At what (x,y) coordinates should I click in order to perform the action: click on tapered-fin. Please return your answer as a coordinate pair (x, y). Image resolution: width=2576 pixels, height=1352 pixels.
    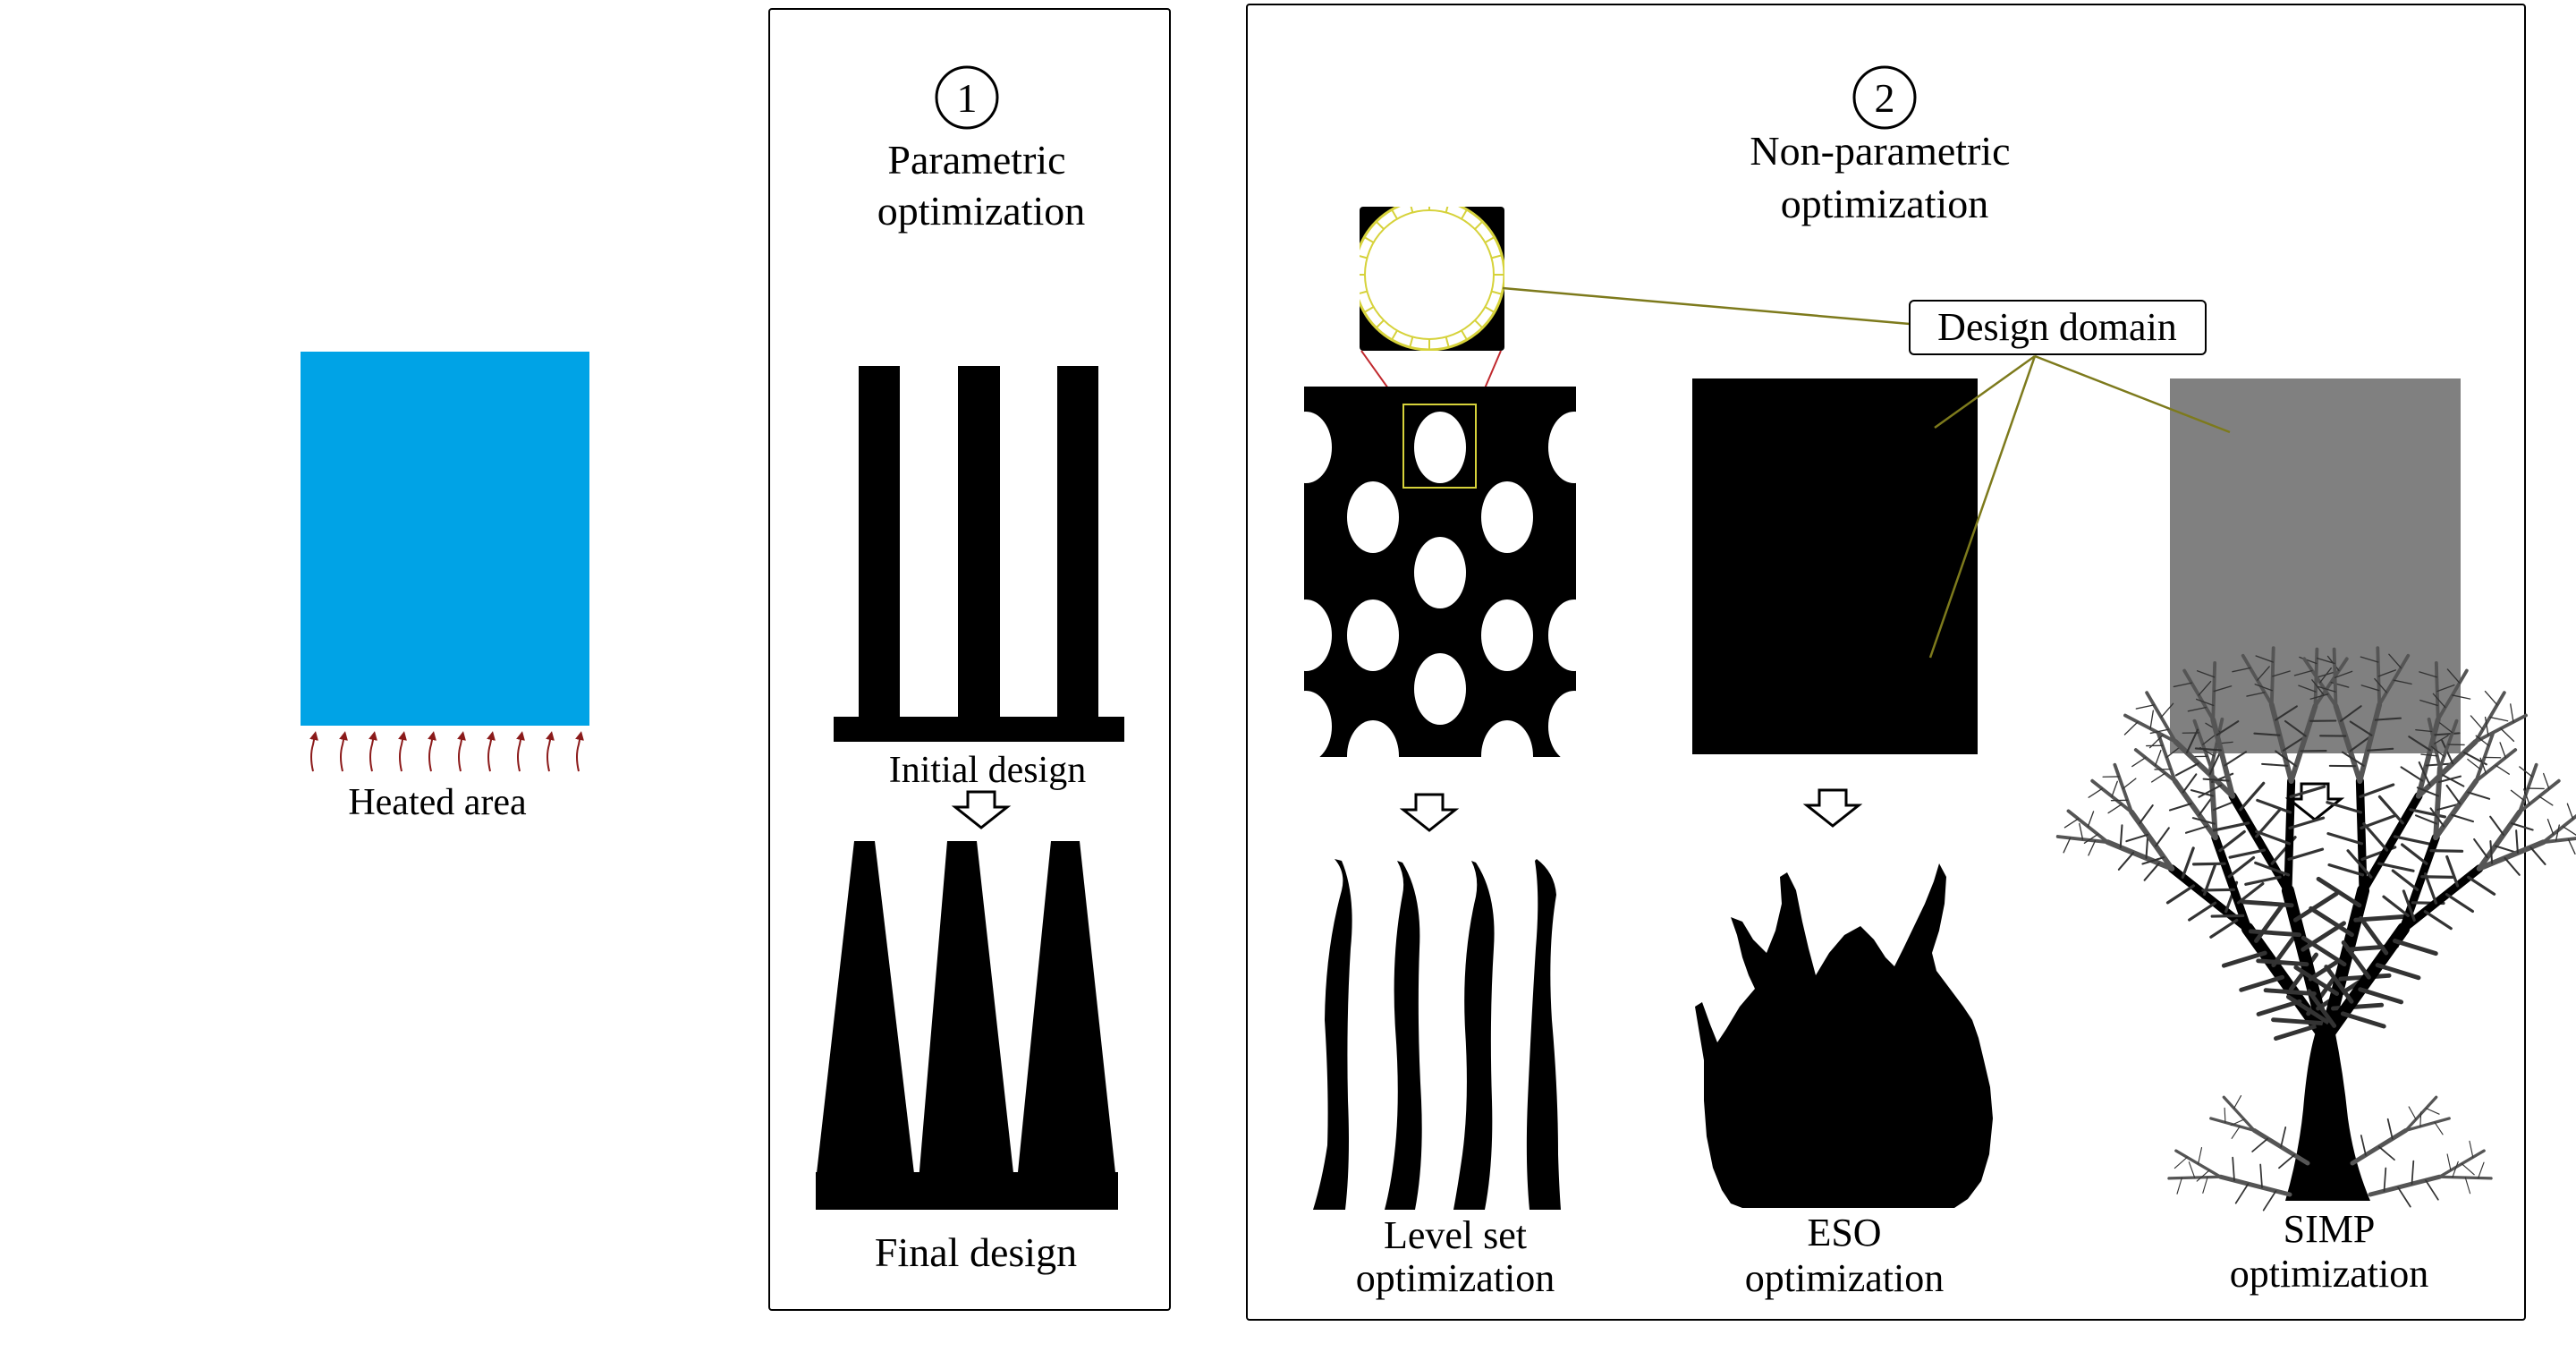
    Looking at the image, I should click on (865, 1011).